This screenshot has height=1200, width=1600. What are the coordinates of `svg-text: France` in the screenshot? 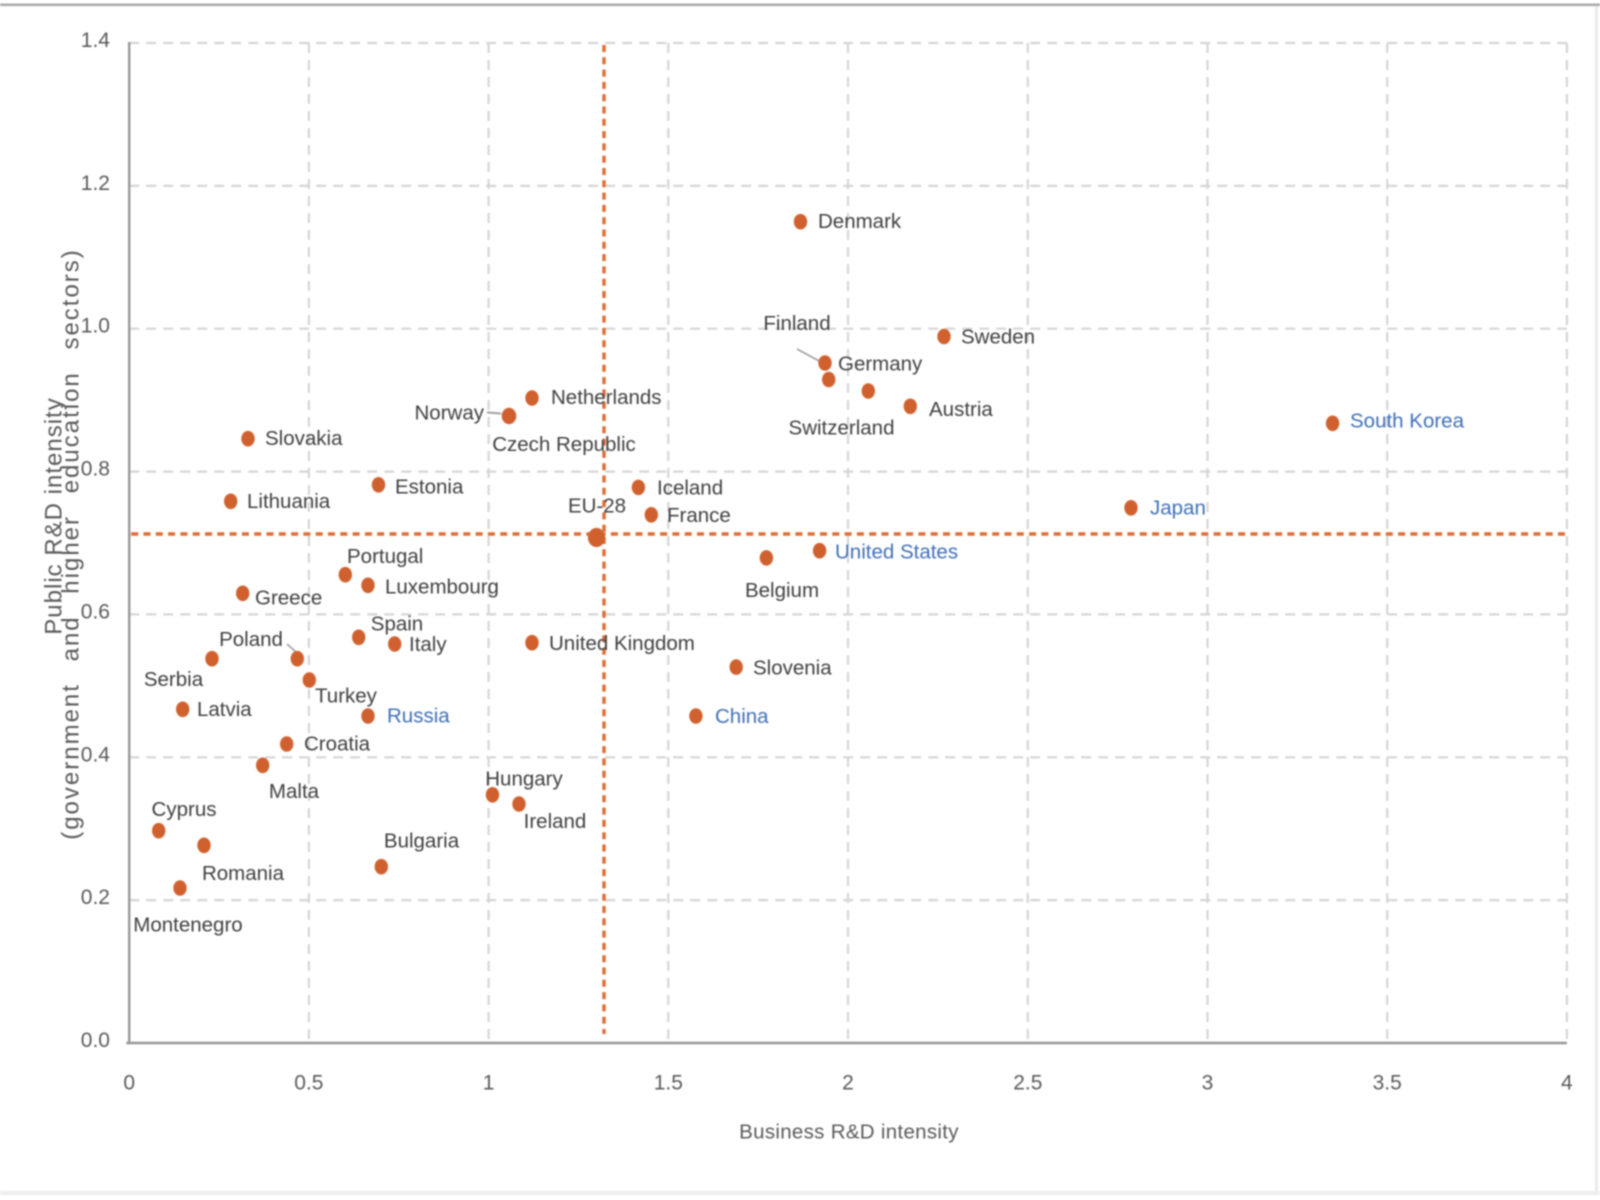 It's located at (699, 515).